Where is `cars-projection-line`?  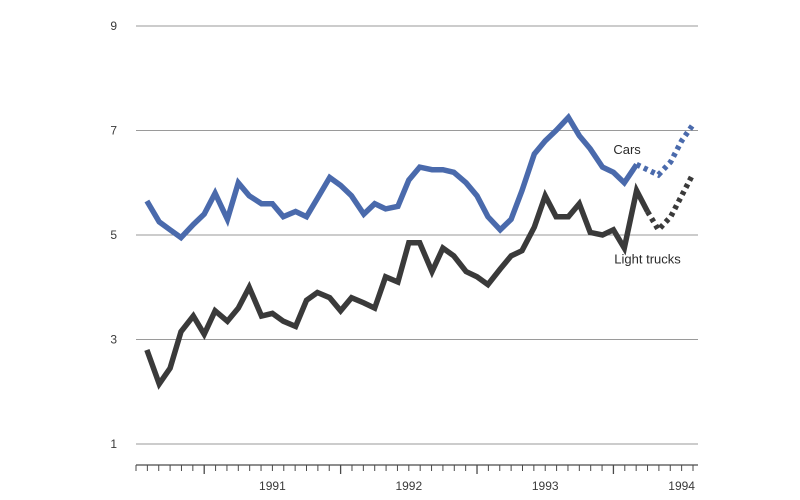
cars-projection-line is located at coordinates (665, 151).